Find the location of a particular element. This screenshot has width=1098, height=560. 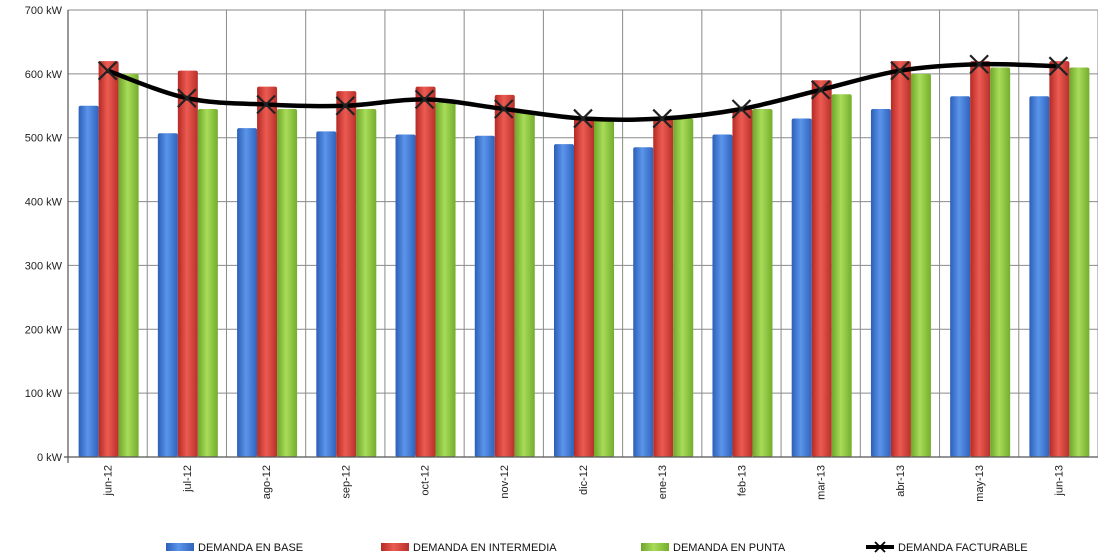

y-tick-label: 300 kW is located at coordinates (44, 266).